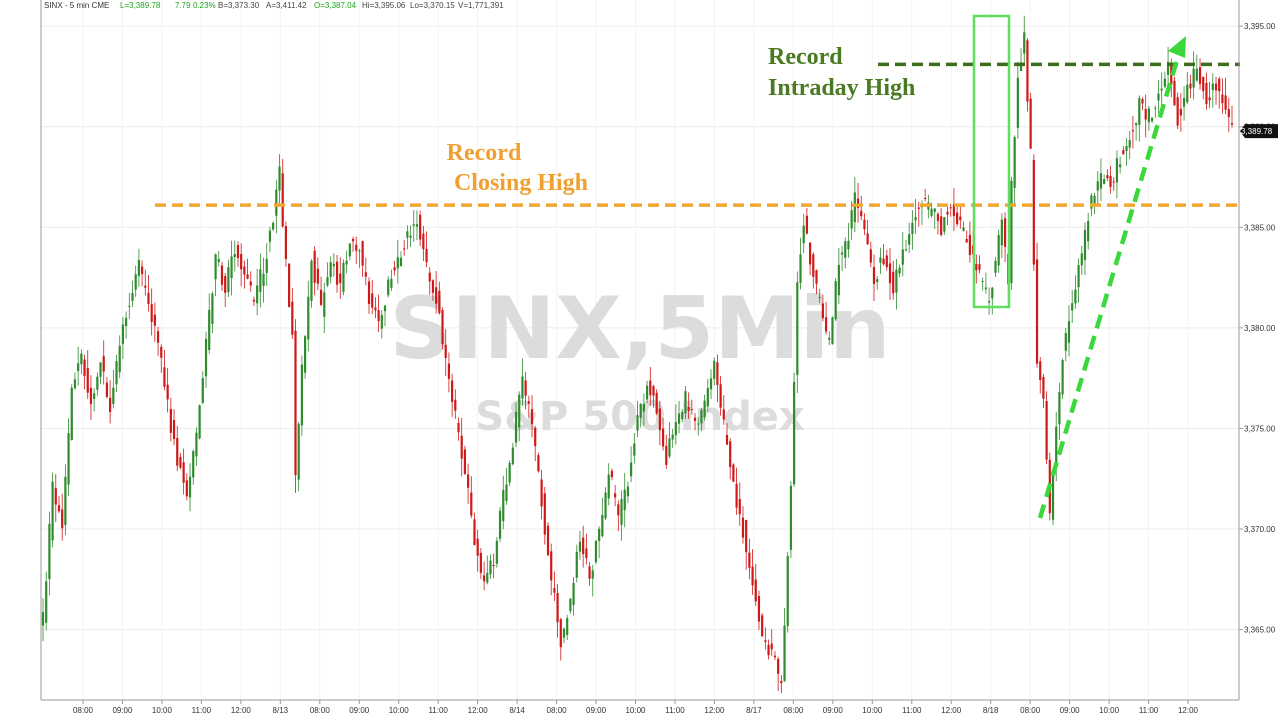 This screenshot has height=721, width=1280. What do you see at coordinates (872, 710) in the screenshot?
I see `x-tick-label: 10:00` at bounding box center [872, 710].